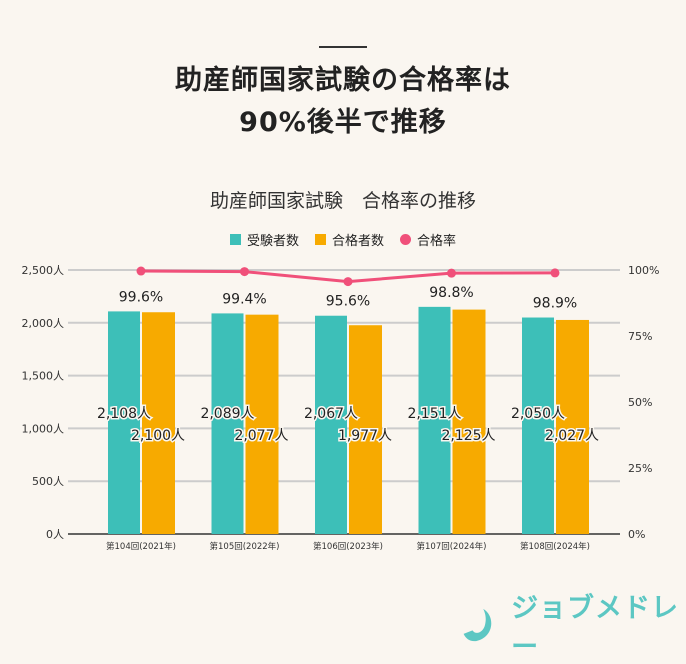 This screenshot has height=664, width=686. I want to click on rate-data-label: 99.4%, so click(244, 299).